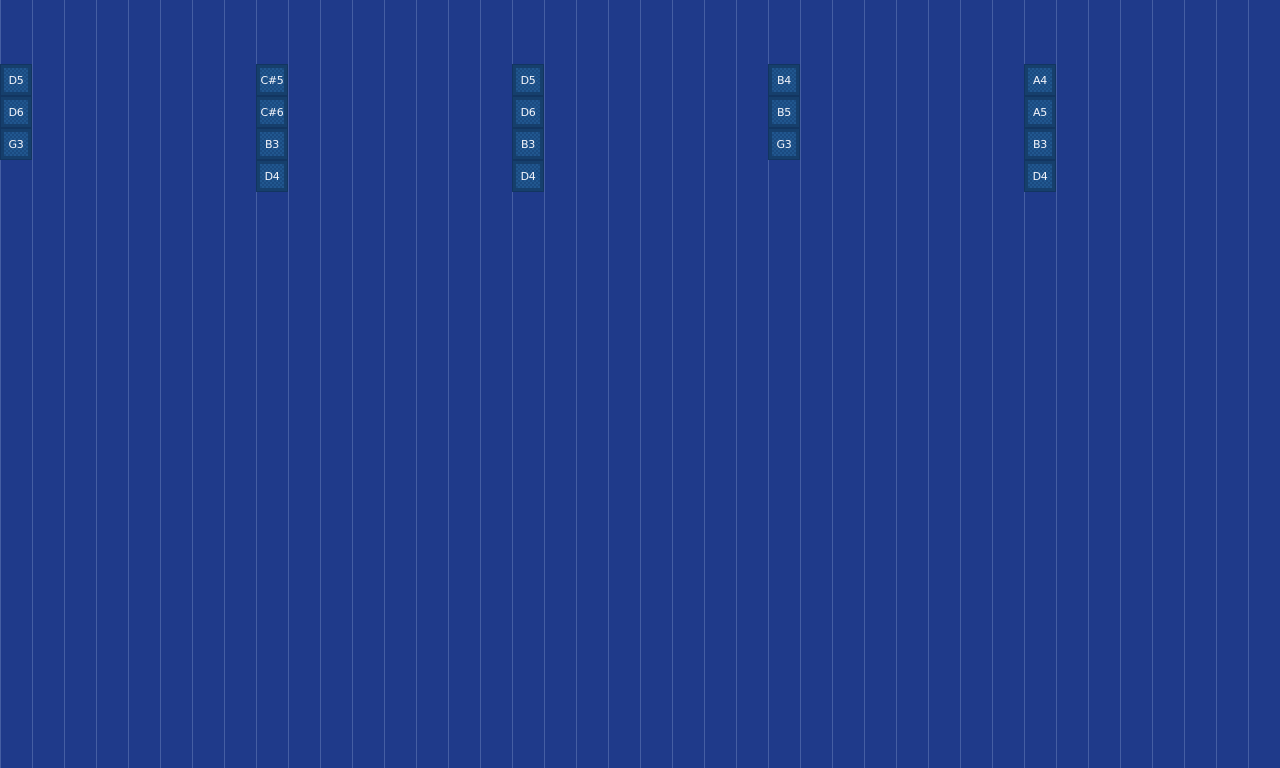  I want to click on note-label: A4, so click(1040, 80).